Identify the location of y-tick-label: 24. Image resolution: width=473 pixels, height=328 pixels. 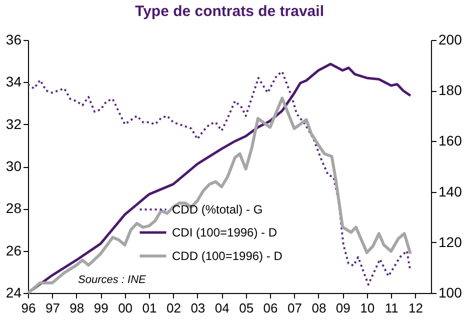
(14, 292).